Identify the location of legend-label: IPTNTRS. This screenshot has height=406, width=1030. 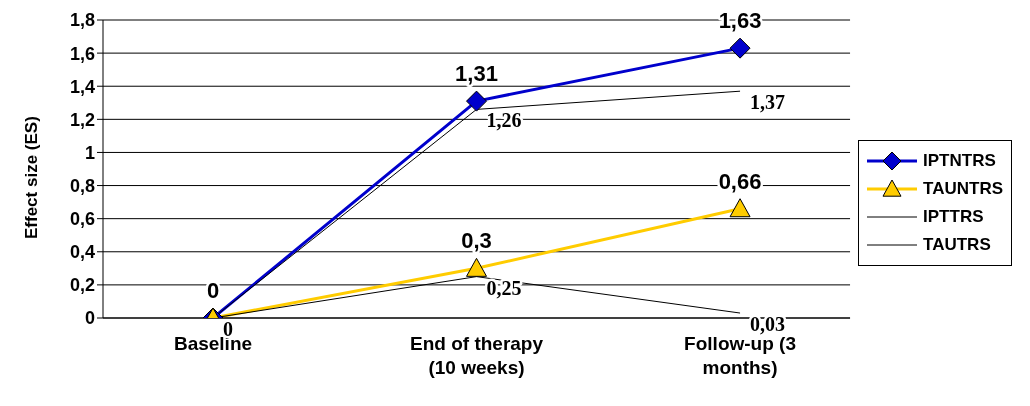
(959, 161).